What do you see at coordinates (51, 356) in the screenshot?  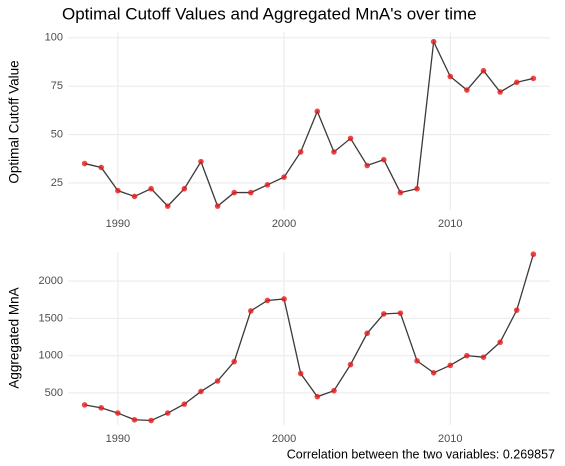 I see `y-tick-label: 1000` at bounding box center [51, 356].